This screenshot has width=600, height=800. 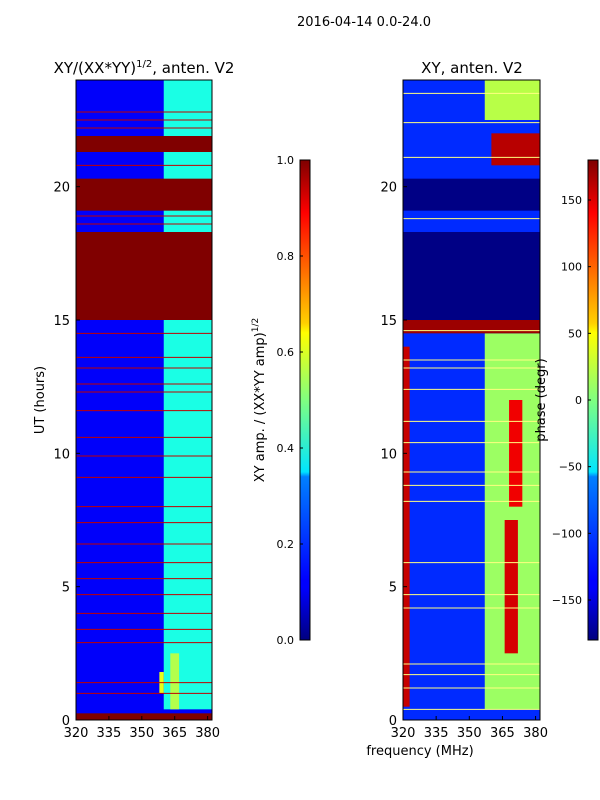 I want to click on colorbar-tick-label: −100, so click(x=567, y=533).